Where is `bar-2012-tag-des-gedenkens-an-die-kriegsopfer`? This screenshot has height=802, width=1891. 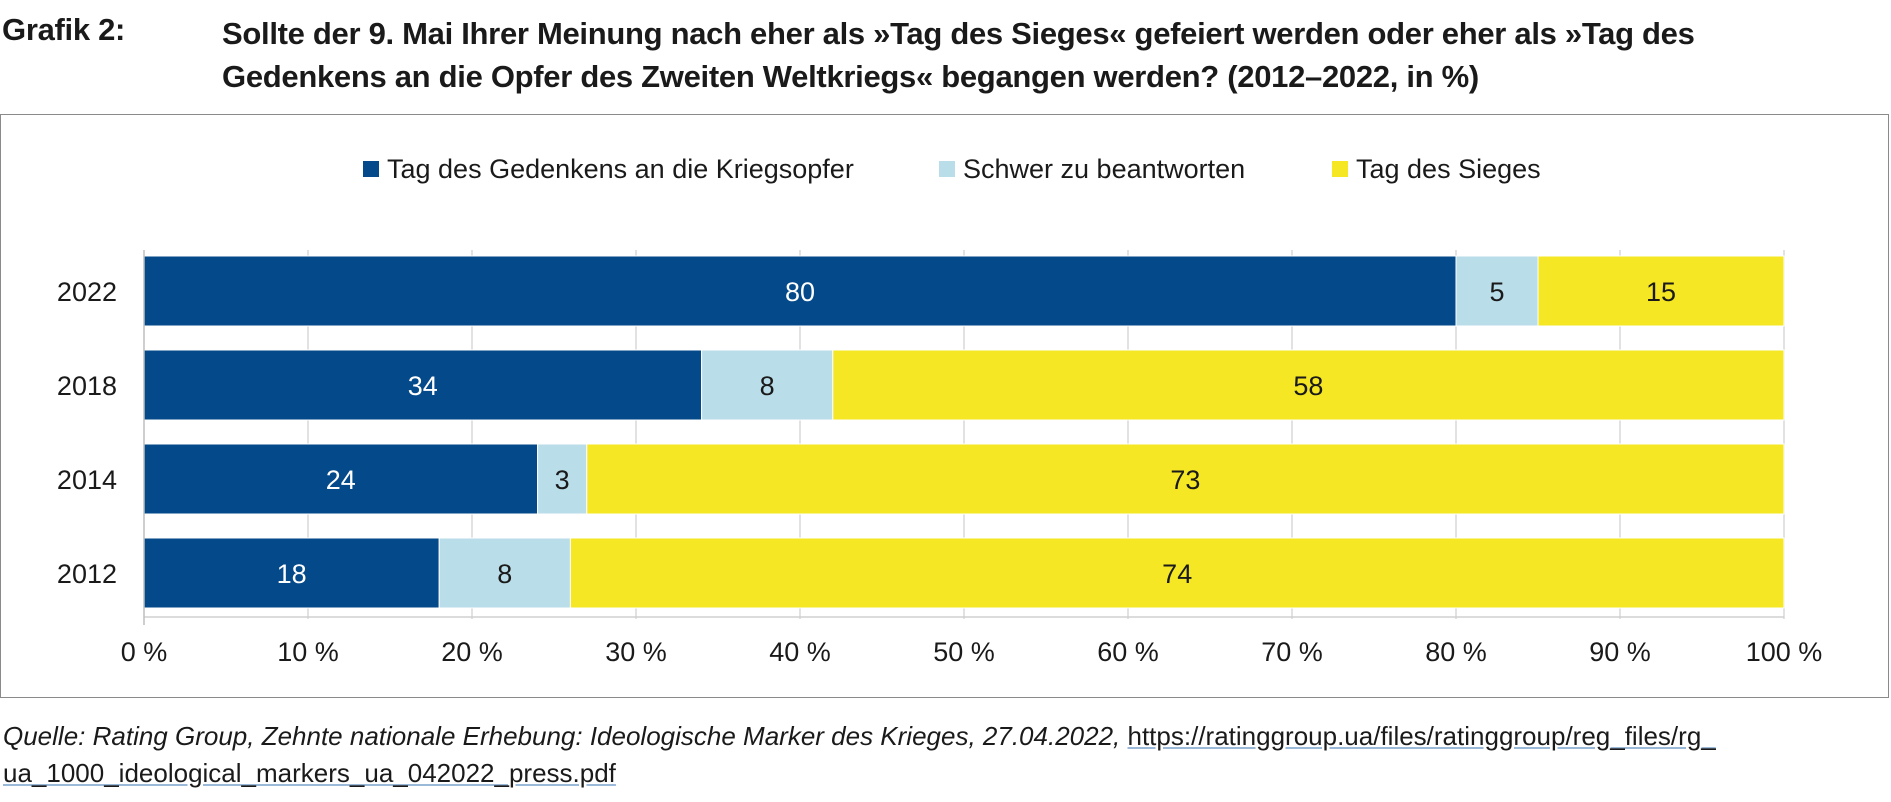 bar-2012-tag-des-gedenkens-an-die-kriegsopfer is located at coordinates (291, 573).